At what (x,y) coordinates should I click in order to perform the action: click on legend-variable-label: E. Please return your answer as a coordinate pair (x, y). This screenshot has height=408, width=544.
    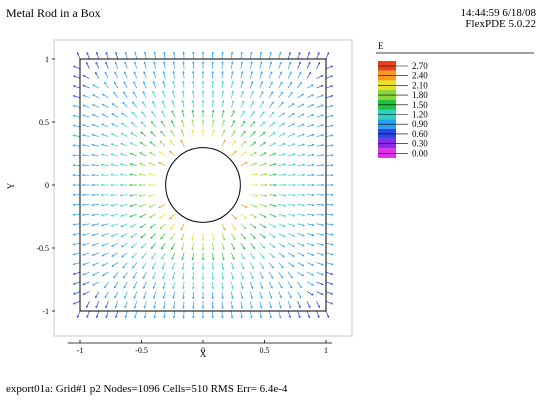
    Looking at the image, I should click on (381, 46).